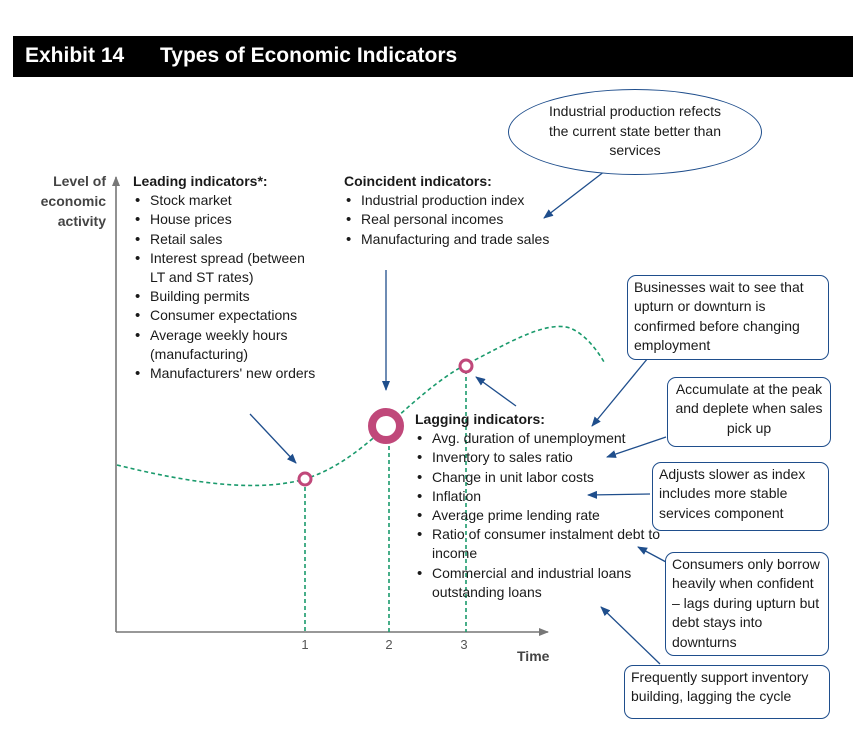 The width and height of the screenshot is (853, 732). I want to click on exhibit-header: Exhibit 14 Types of Economic Indicators, so click(433, 56).